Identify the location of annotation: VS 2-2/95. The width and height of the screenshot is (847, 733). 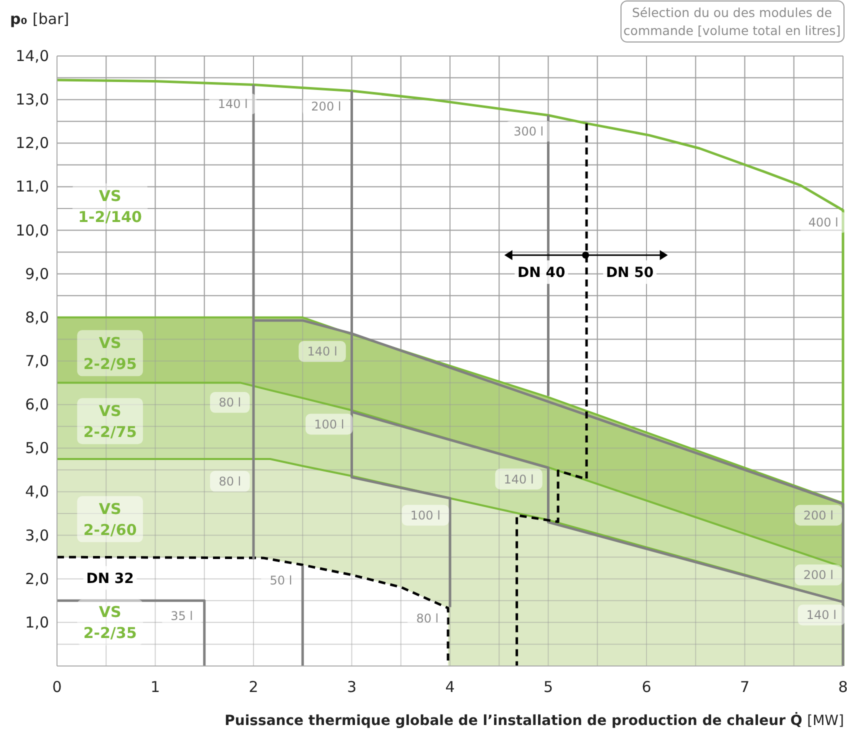
(110, 353).